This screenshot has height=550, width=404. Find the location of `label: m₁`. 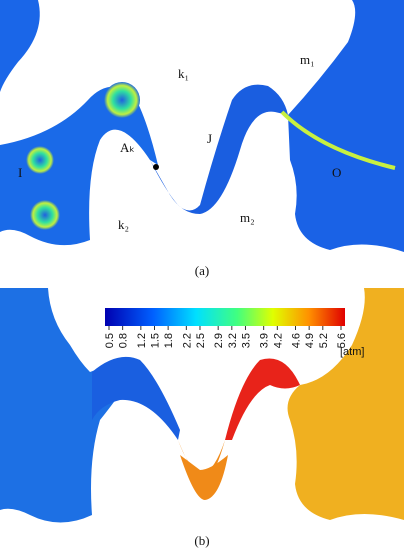

label: m₁ is located at coordinates (307, 59).